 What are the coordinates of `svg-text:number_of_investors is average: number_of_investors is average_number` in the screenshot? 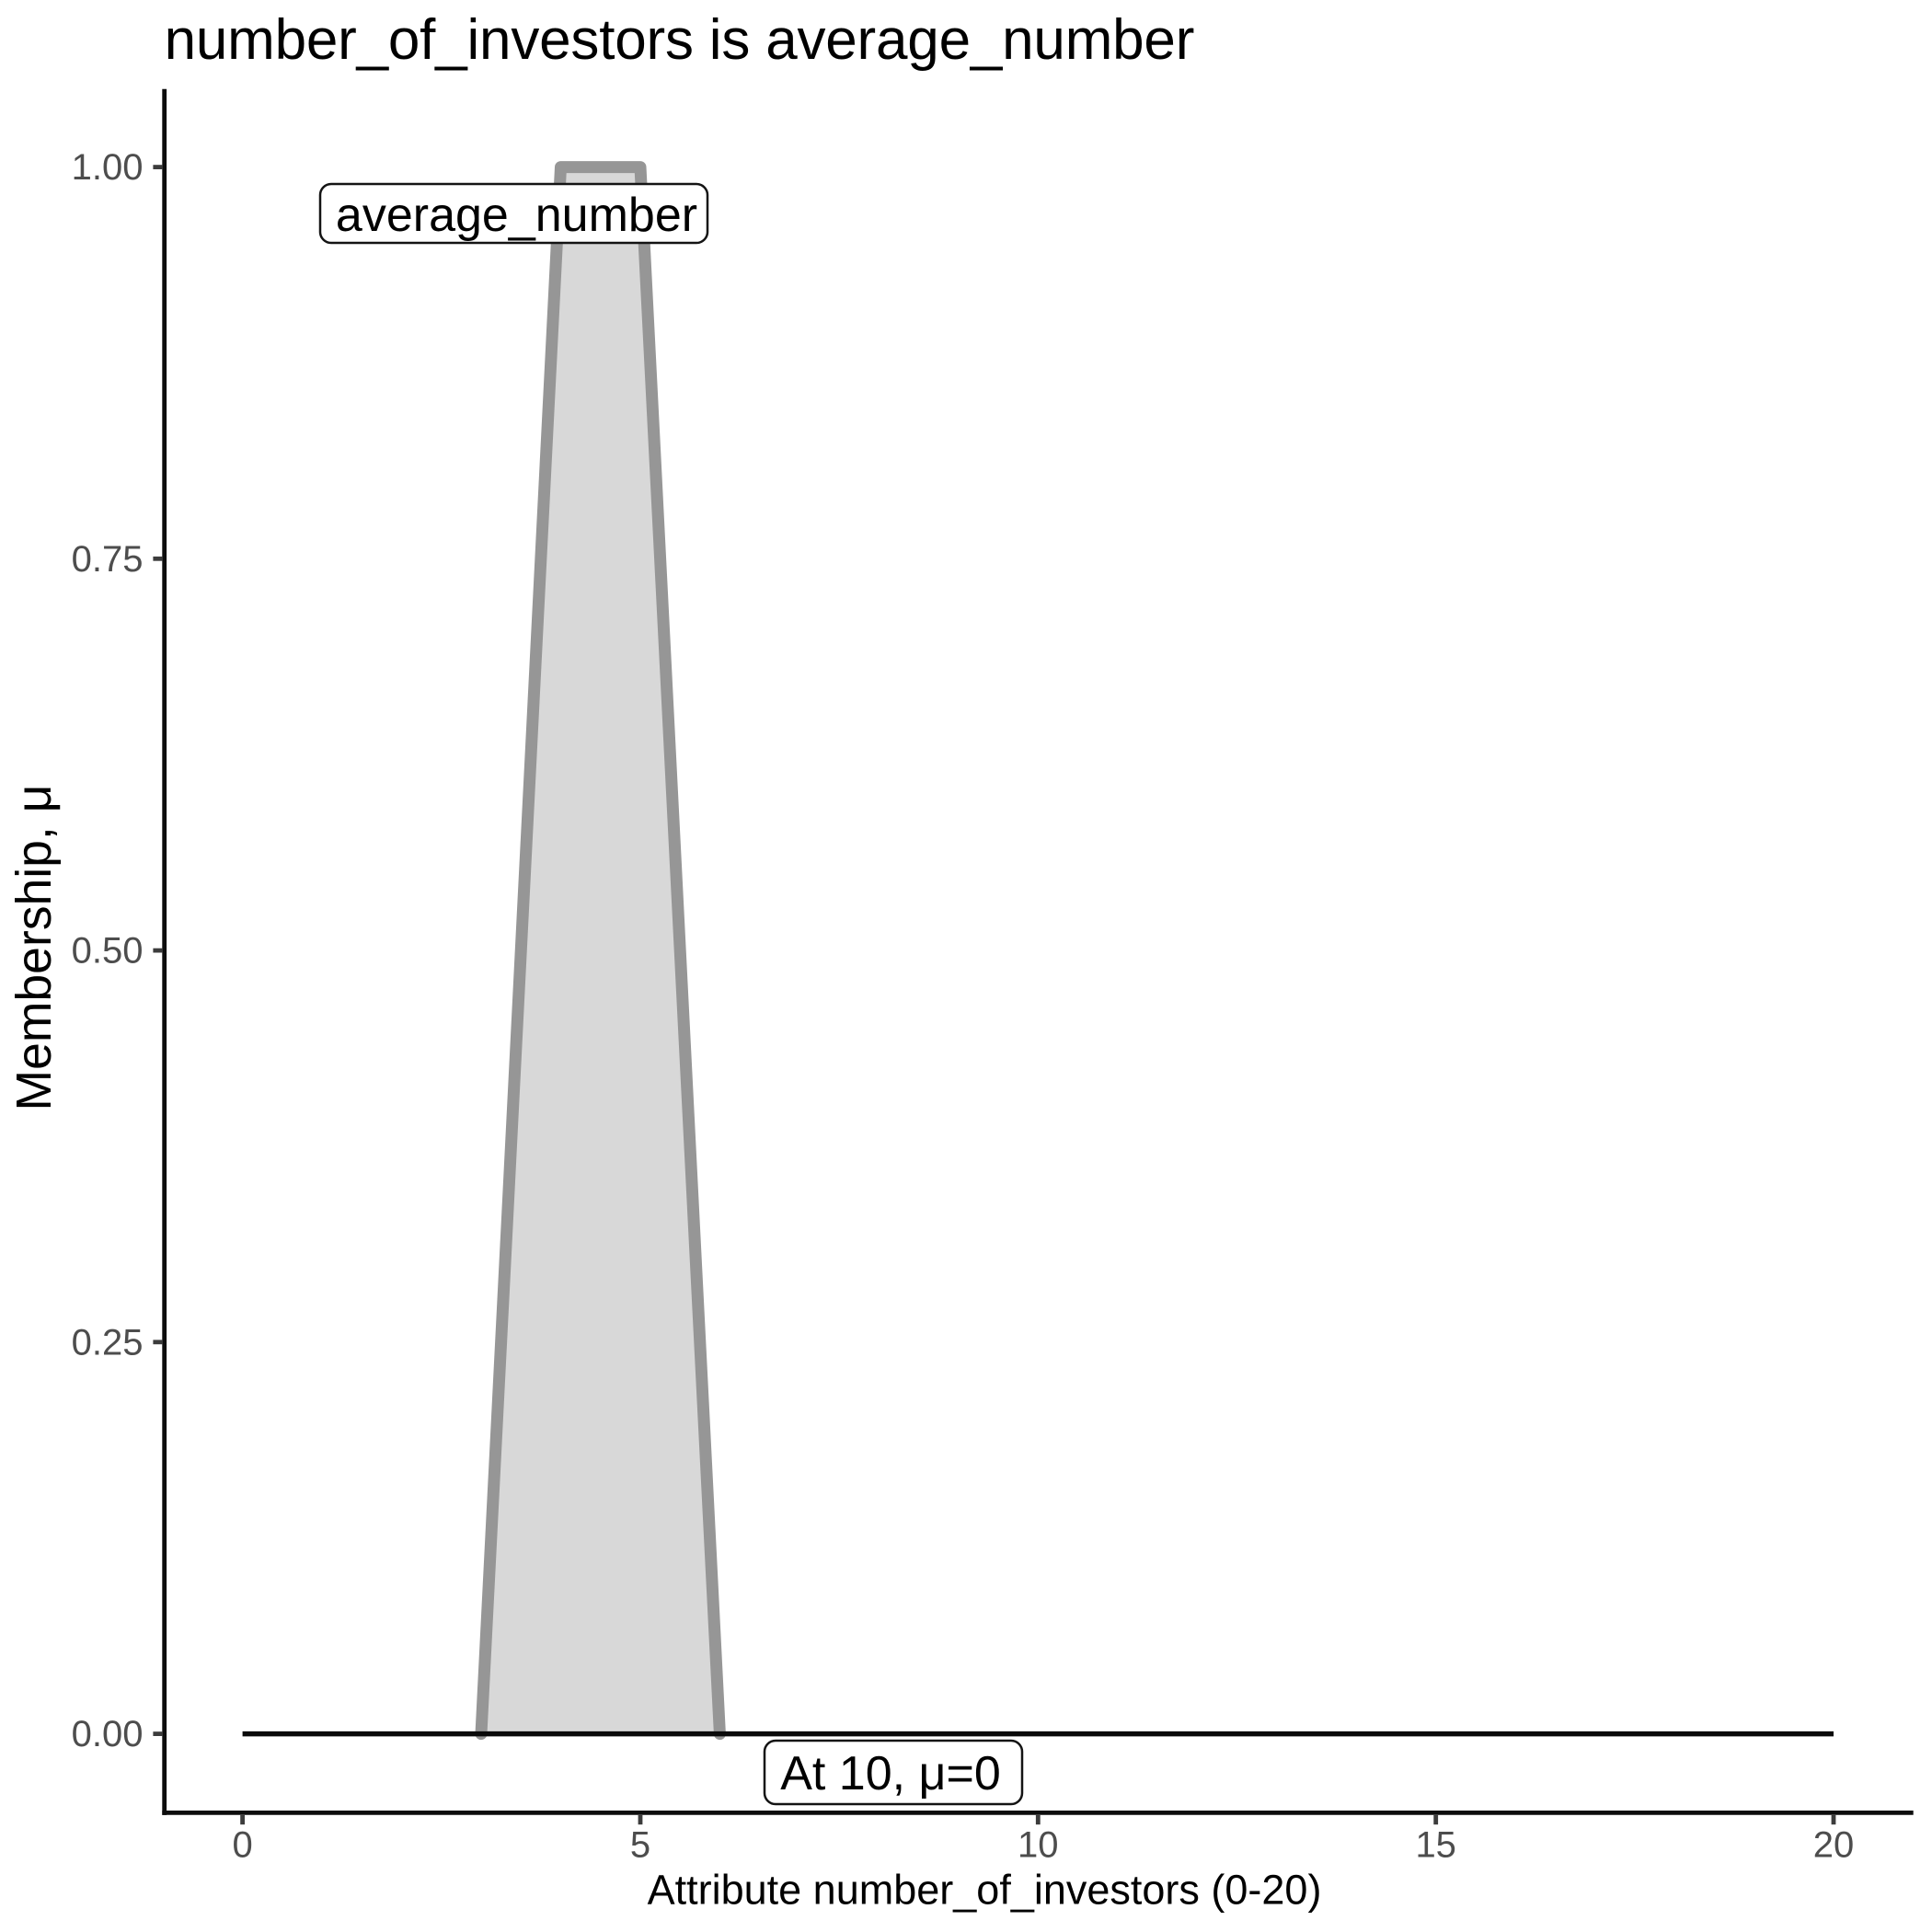 It's located at (680, 40).